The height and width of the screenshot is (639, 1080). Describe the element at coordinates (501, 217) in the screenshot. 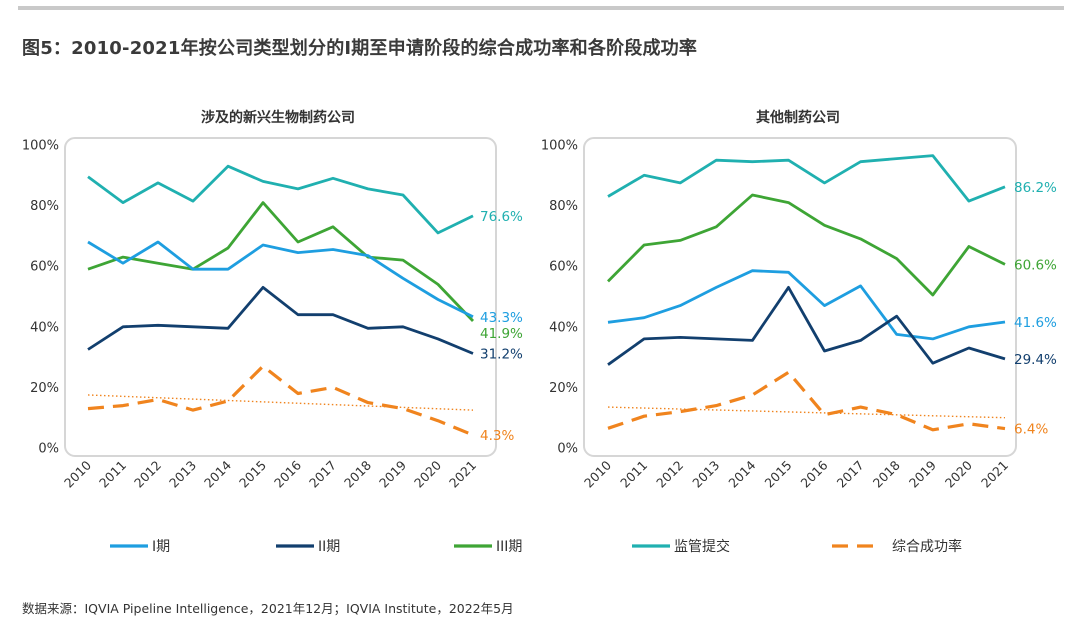

I see `end-value-label: 76.6%` at that location.